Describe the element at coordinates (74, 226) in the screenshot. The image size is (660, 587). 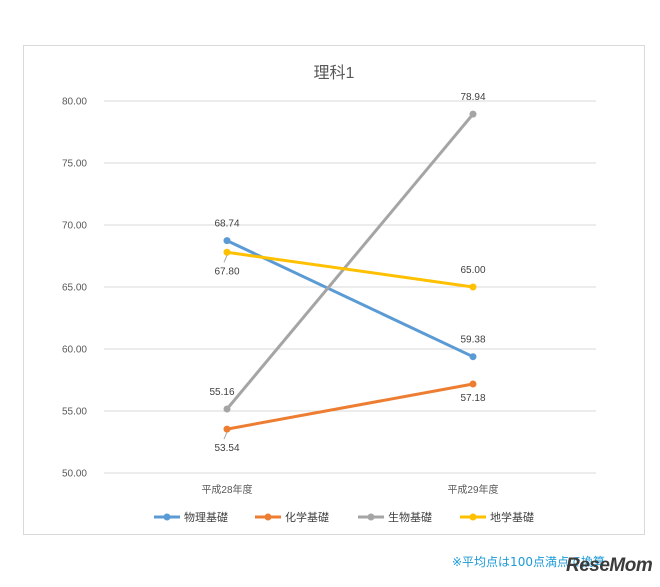
I see `y-tick-label: 70.00` at that location.